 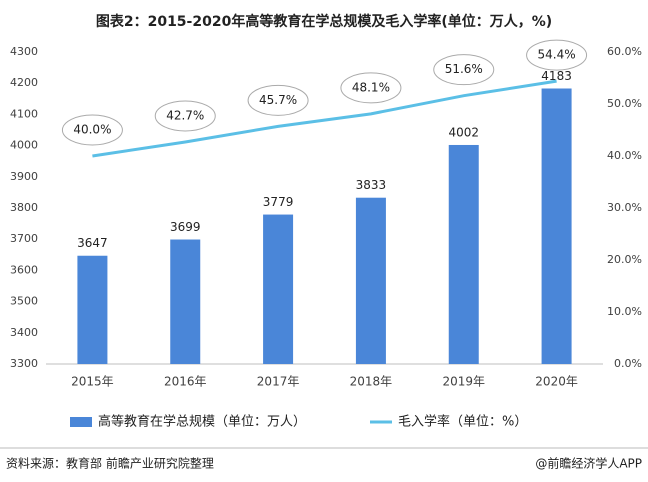 What do you see at coordinates (278, 382) in the screenshot?
I see `x-tick-label: 2017年` at bounding box center [278, 382].